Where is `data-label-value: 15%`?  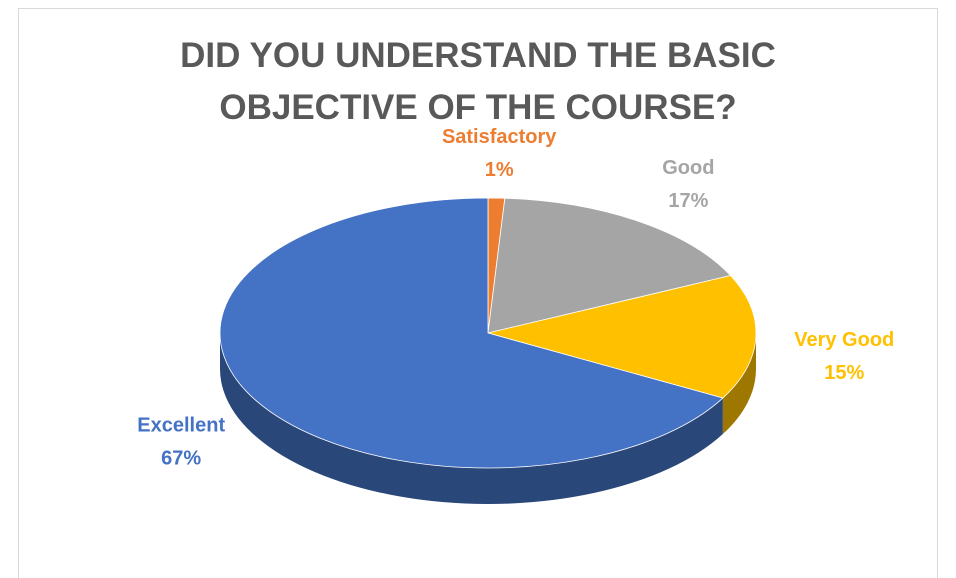
data-label-value: 15% is located at coordinates (844, 373).